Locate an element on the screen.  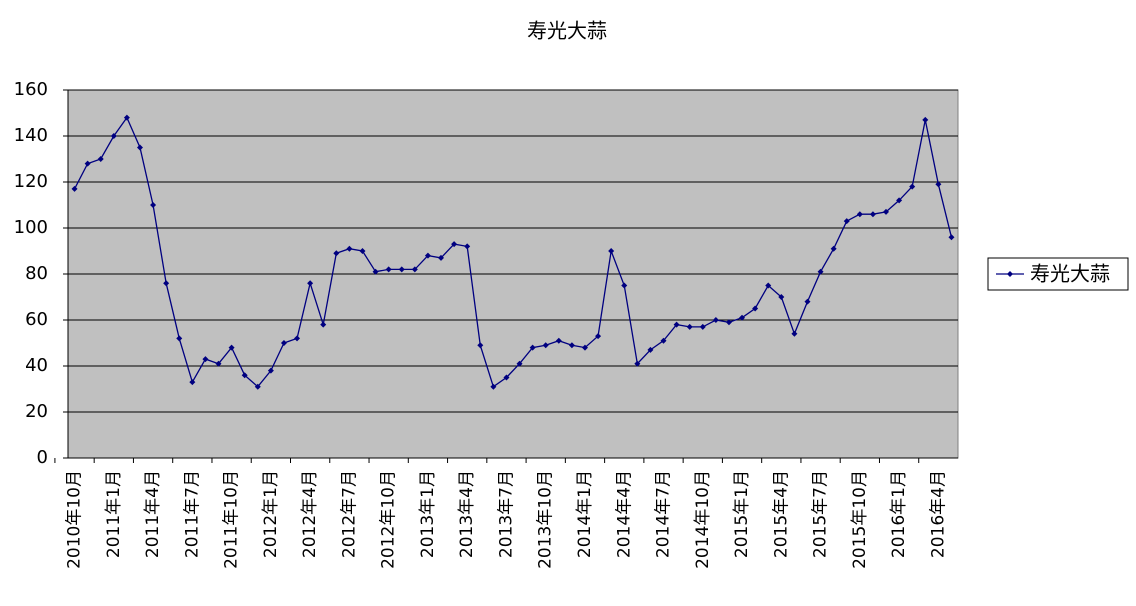
legend-label: 寿光大蒜 is located at coordinates (1070, 274).